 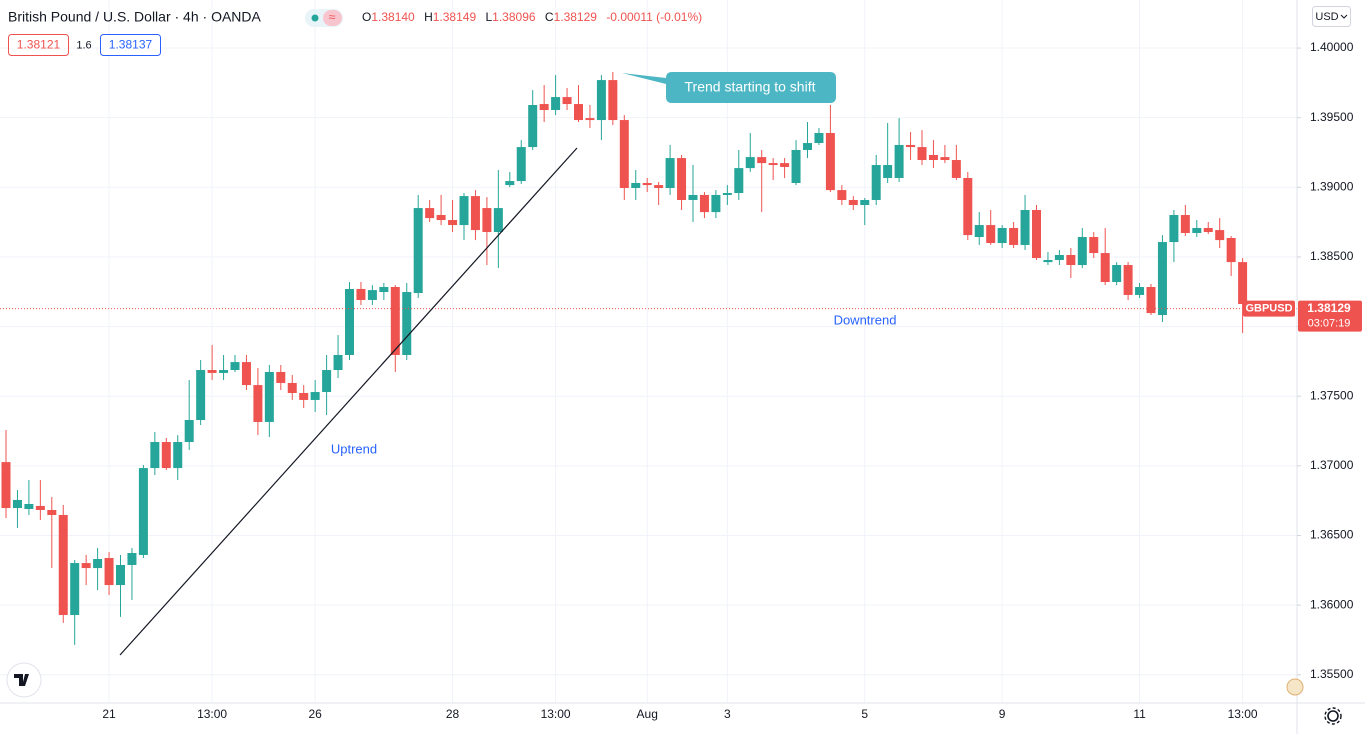 What do you see at coordinates (1332, 604) in the screenshot?
I see `y-tick-label: 1.36000` at bounding box center [1332, 604].